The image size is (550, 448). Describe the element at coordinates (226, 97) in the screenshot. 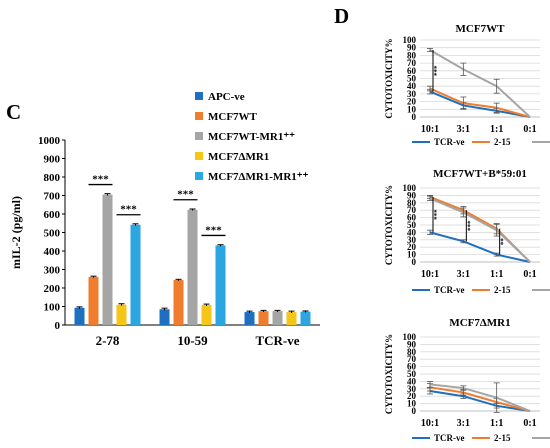

I see `legend-label: APC-ve` at that location.